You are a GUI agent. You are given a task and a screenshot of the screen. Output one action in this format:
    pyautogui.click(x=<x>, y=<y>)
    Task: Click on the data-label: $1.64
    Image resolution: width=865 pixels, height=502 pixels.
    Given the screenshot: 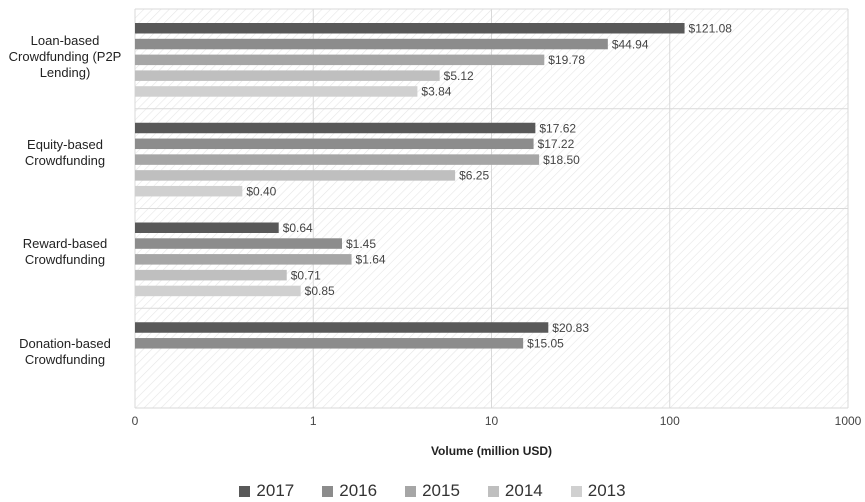 What is the action you would take?
    pyautogui.click(x=371, y=260)
    